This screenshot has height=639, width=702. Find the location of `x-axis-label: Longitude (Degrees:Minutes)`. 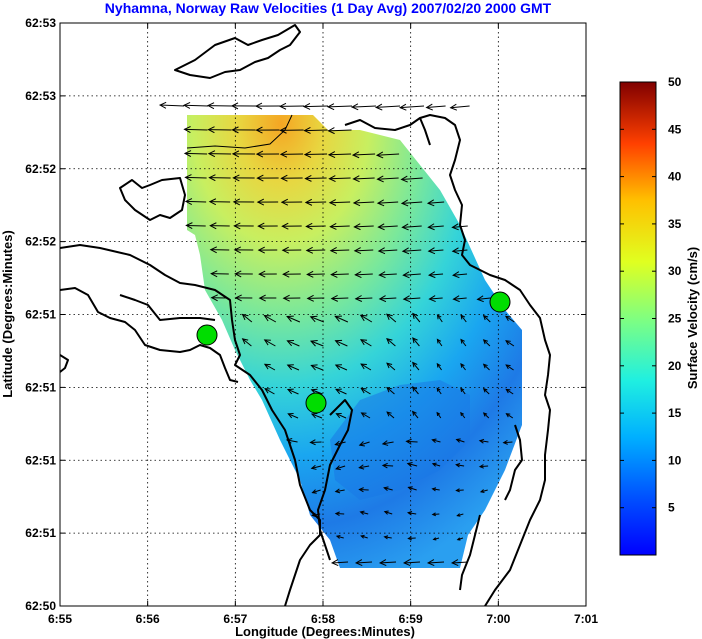

x-axis-label: Longitude (Degrees:Minutes) is located at coordinates (325, 631).